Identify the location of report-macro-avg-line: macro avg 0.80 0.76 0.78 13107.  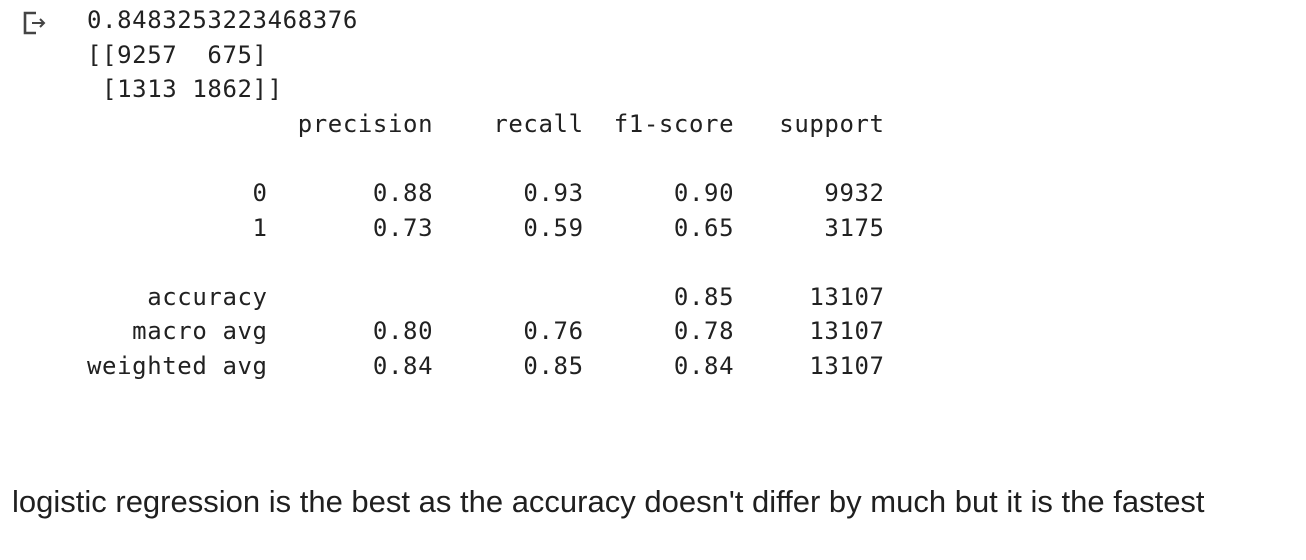
(486, 331).